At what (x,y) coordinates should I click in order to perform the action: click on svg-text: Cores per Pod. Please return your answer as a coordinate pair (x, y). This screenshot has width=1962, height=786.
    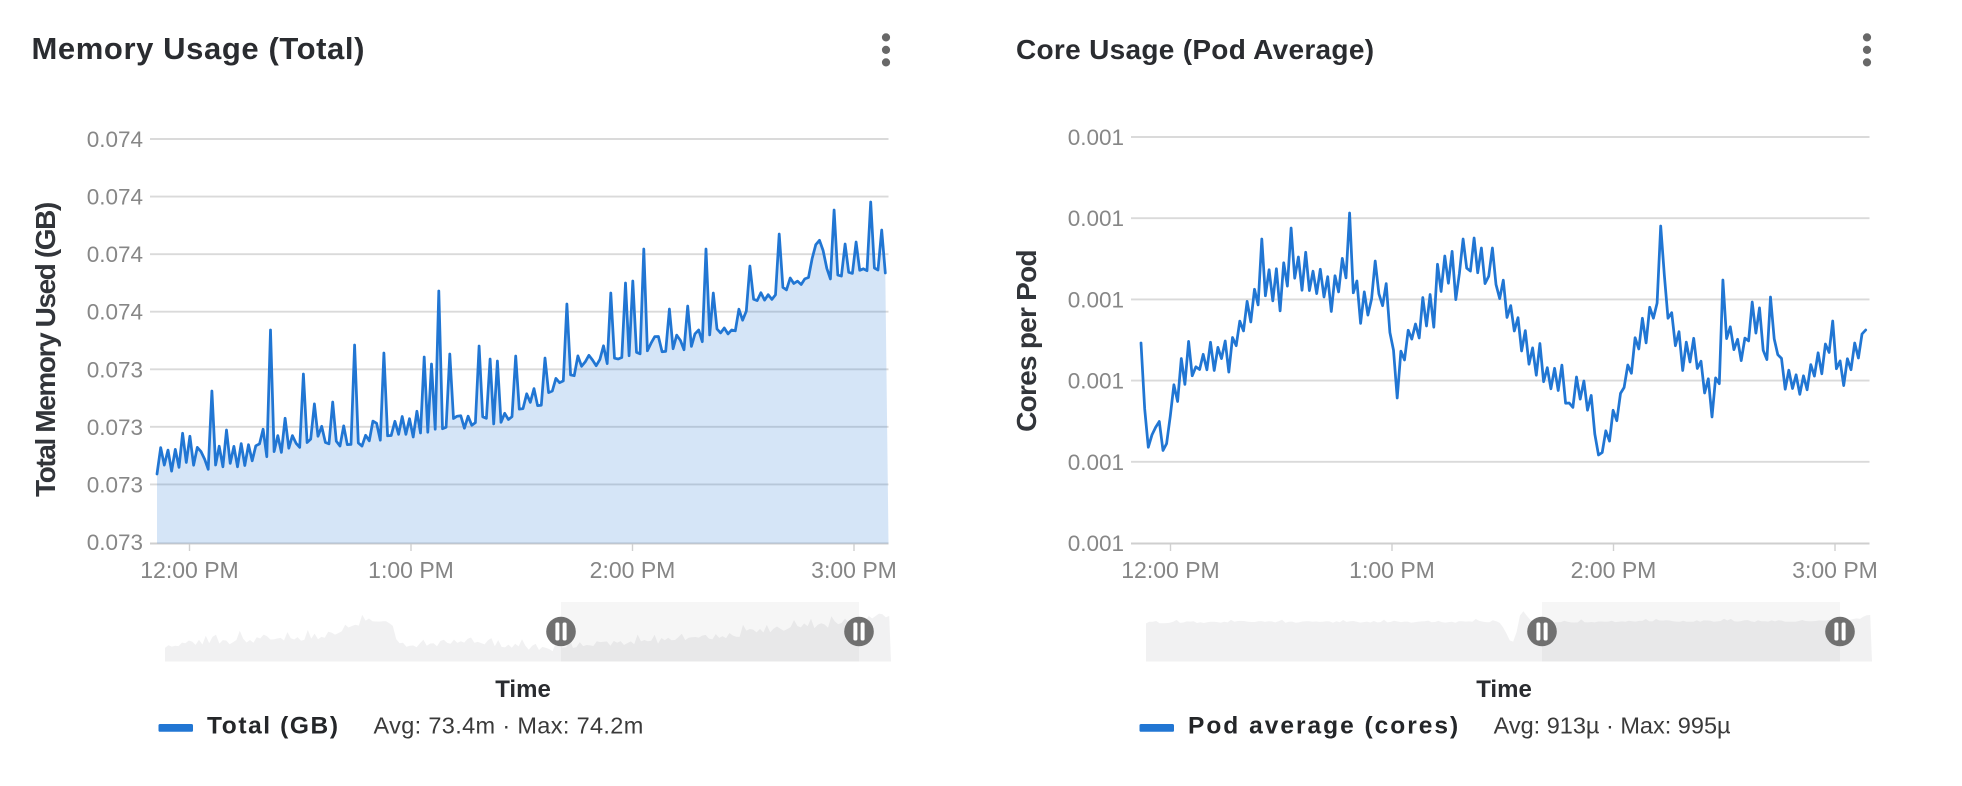
    Looking at the image, I should click on (1026, 341).